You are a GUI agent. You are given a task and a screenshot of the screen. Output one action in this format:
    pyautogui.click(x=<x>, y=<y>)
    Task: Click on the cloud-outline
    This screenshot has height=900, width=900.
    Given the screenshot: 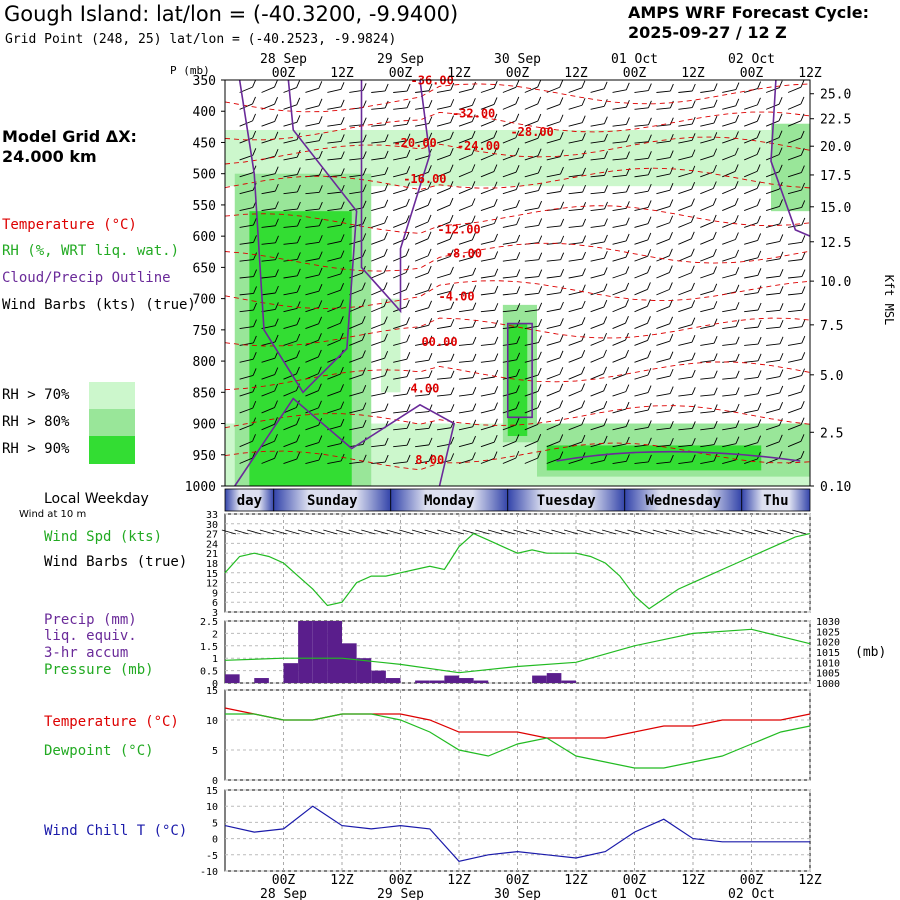 What is the action you would take?
    pyautogui.click(x=298, y=236)
    